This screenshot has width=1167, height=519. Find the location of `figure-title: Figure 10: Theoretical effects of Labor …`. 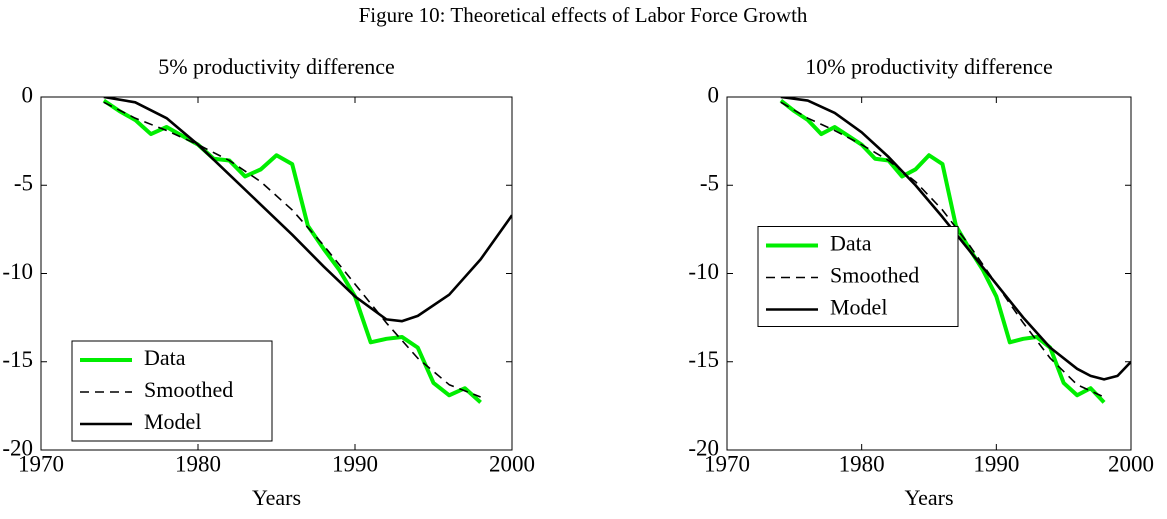

figure-title: Figure 10: Theoretical effects of Labor … is located at coordinates (583, 15).